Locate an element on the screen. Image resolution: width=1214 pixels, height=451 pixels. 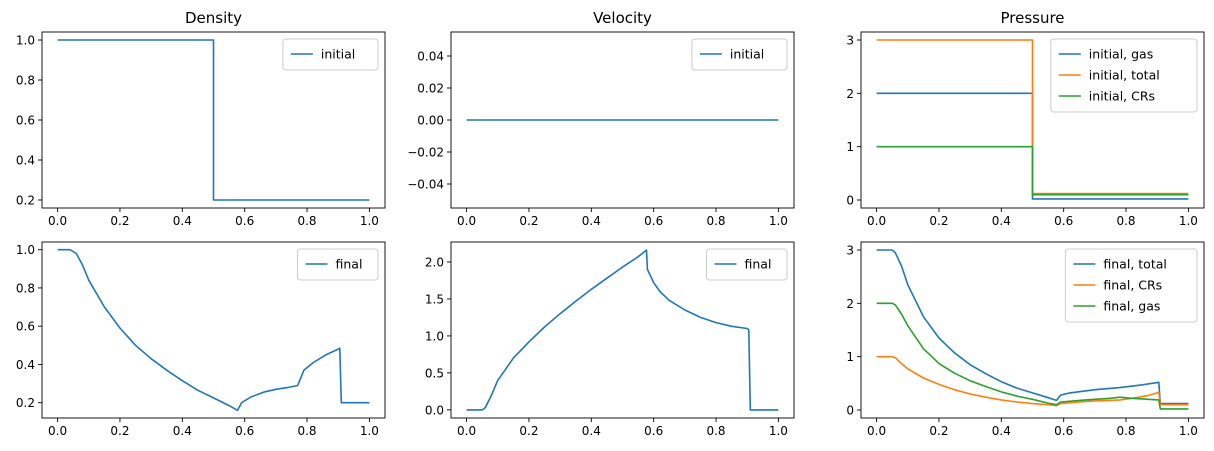
y-tick-label: 0.00 is located at coordinates (430, 121).